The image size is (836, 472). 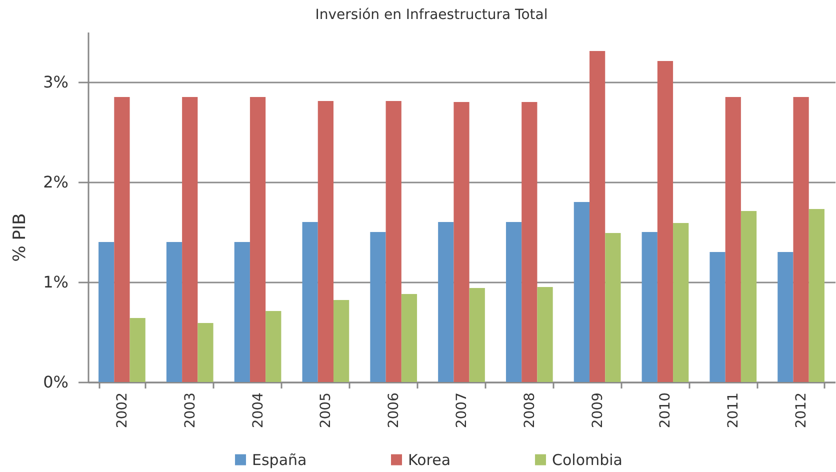 What do you see at coordinates (279, 459) in the screenshot?
I see `legend-label: España` at bounding box center [279, 459].